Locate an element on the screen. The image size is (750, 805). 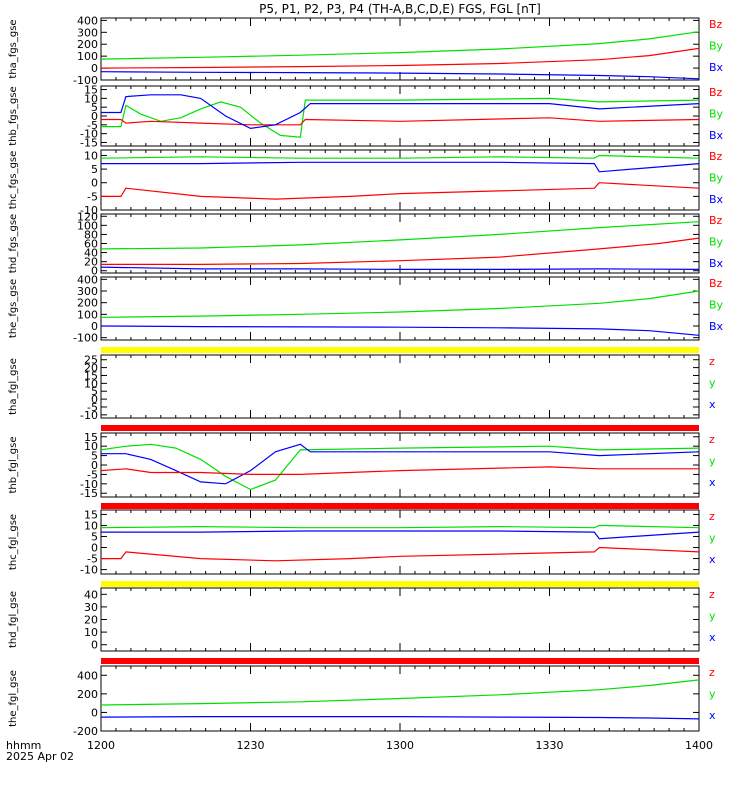
x-tick-label: 1400 is located at coordinates (699, 745).